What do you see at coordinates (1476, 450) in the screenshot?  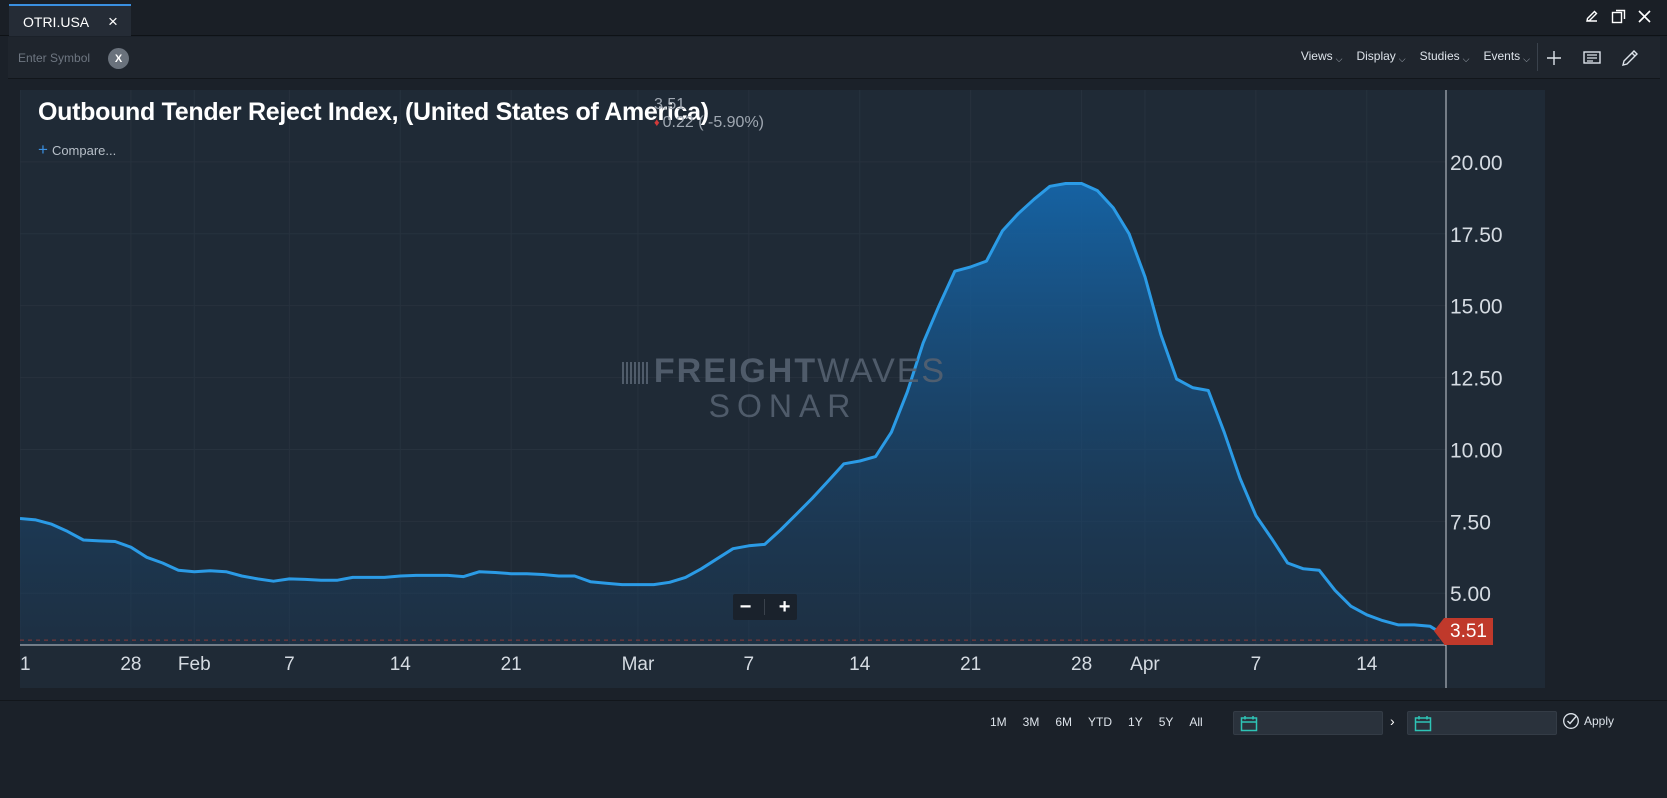 I see `y-tick-label: 10.00` at bounding box center [1476, 450].